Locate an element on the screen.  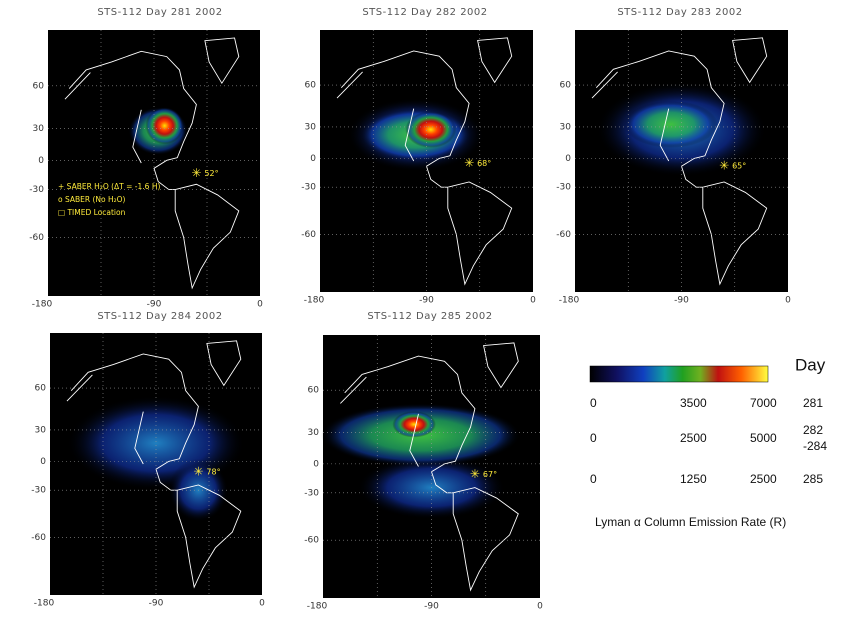
colorbar is located at coordinates (679, 374).